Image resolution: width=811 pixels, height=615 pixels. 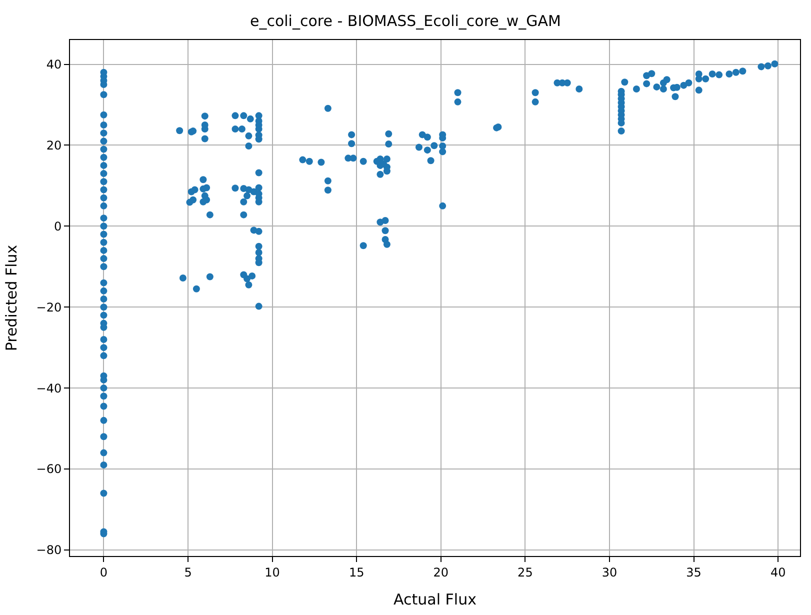 What do you see at coordinates (435, 599) in the screenshot?
I see `x-axis-title: Actual Flux` at bounding box center [435, 599].